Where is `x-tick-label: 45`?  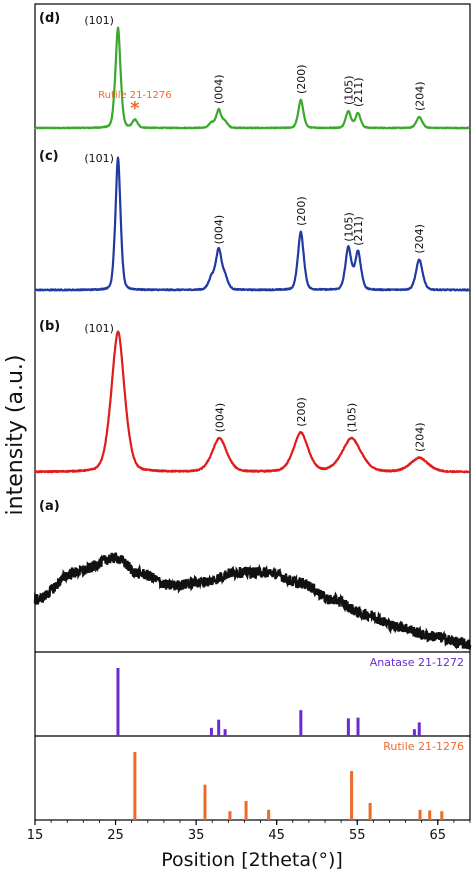 x-tick-label: 45 is located at coordinates (276, 835).